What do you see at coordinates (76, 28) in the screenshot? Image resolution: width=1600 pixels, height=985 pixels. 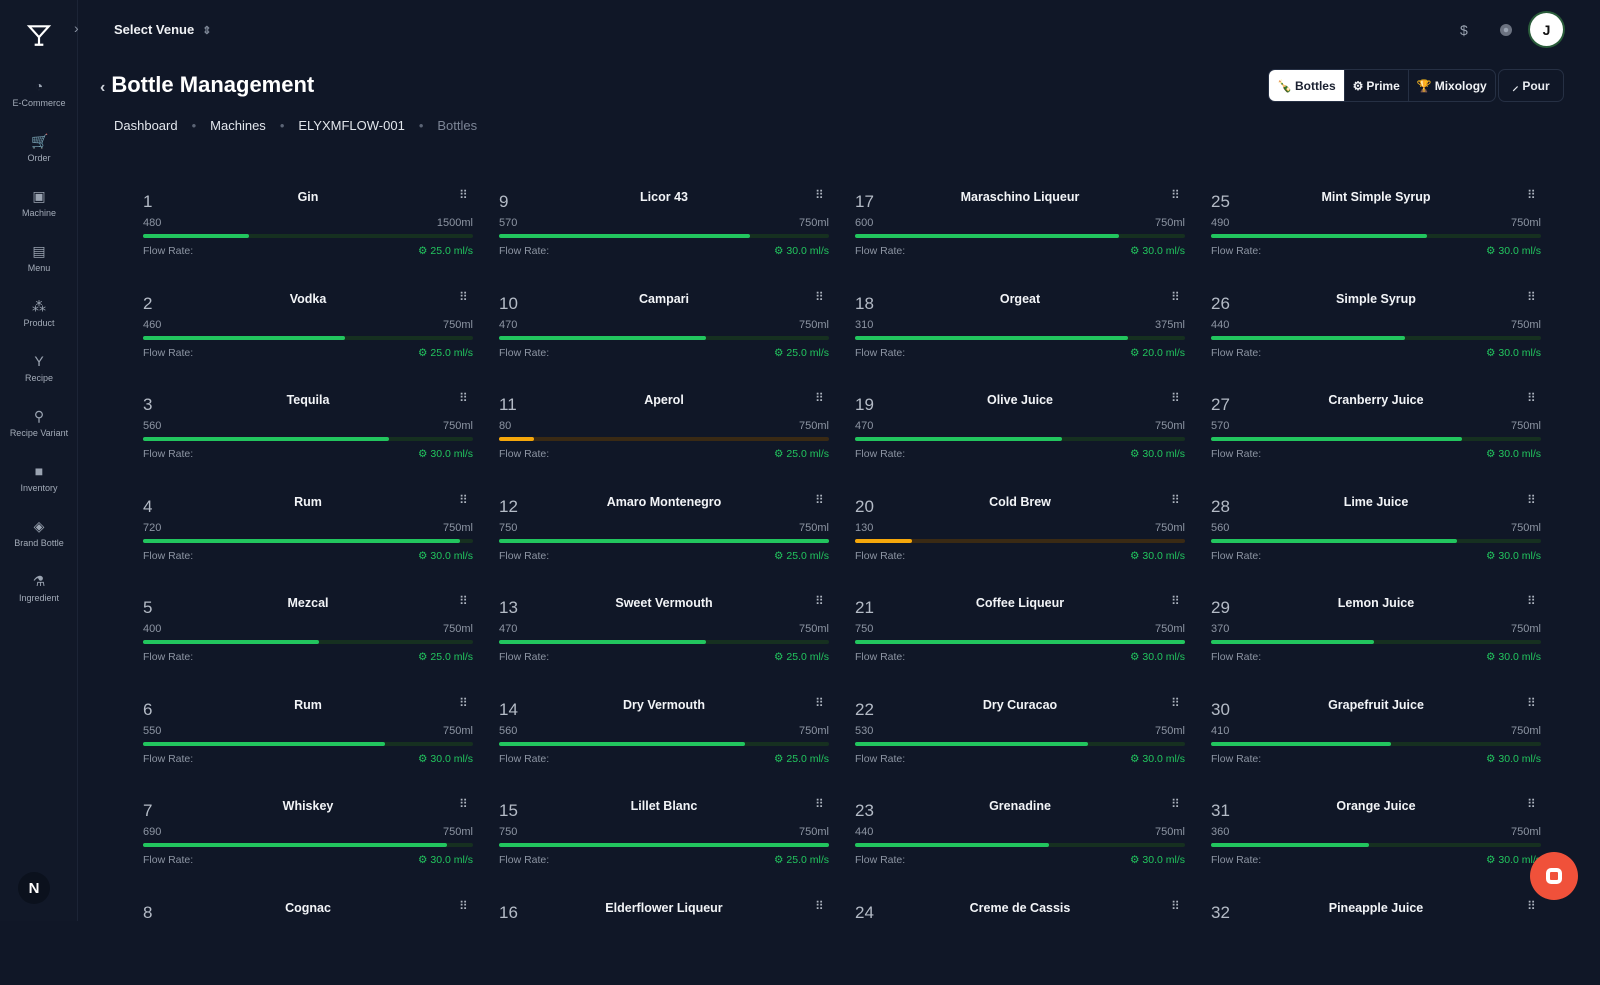 I see `expand-sidebar-chevron-icon: ›` at bounding box center [76, 28].